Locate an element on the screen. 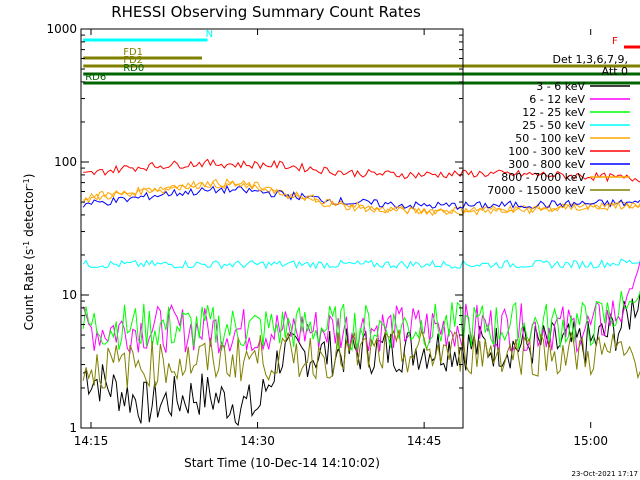  y-axis-label-sup1: -1 is located at coordinates (26, 245).